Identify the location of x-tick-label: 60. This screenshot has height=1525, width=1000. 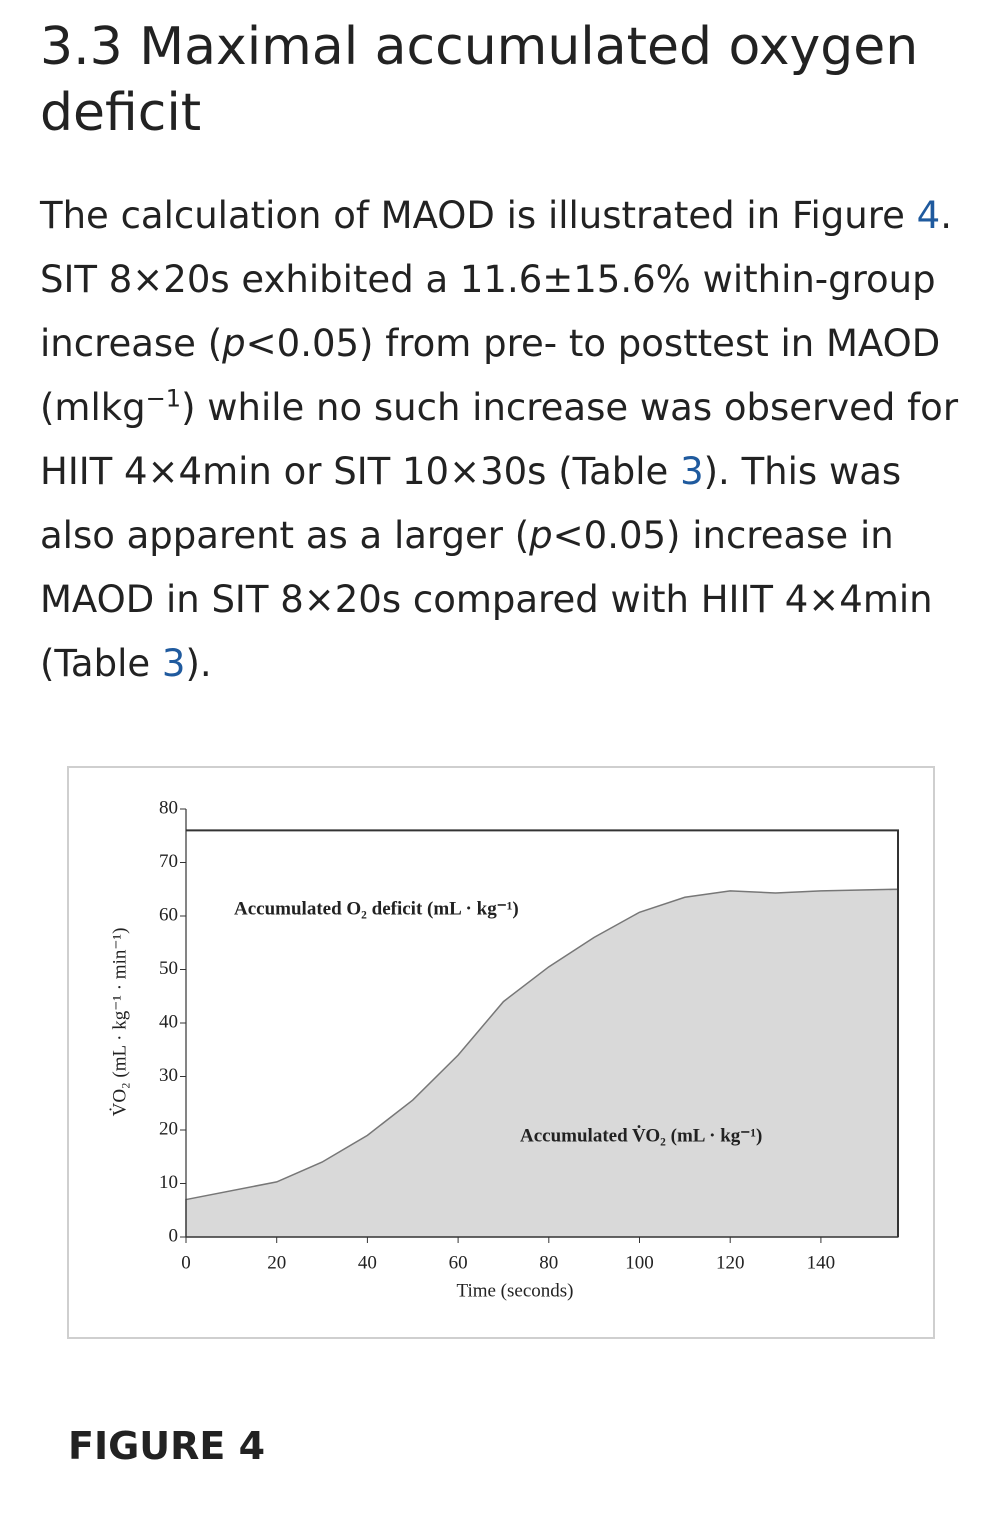
(458, 1262).